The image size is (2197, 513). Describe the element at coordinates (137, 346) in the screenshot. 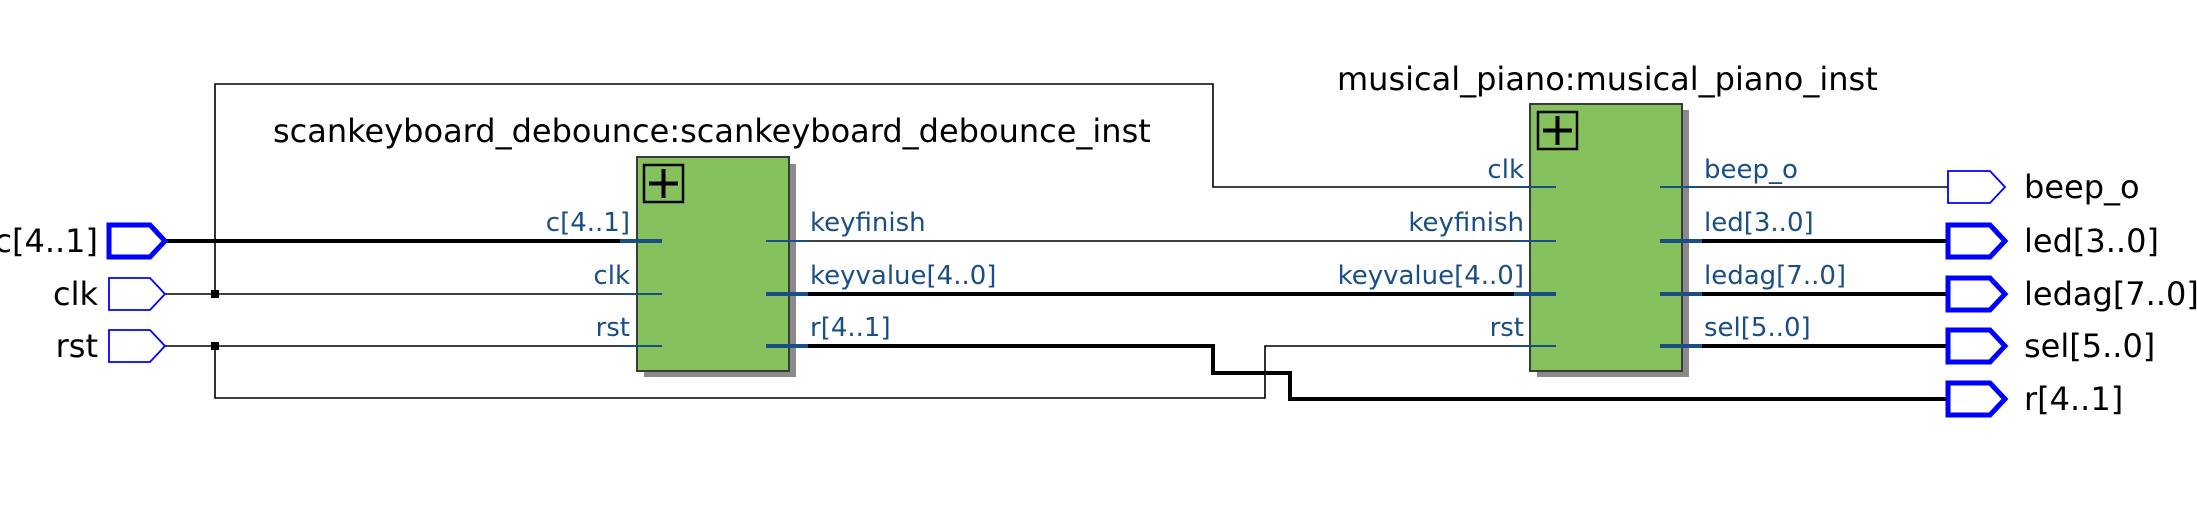

I see `input-pin-rst` at that location.